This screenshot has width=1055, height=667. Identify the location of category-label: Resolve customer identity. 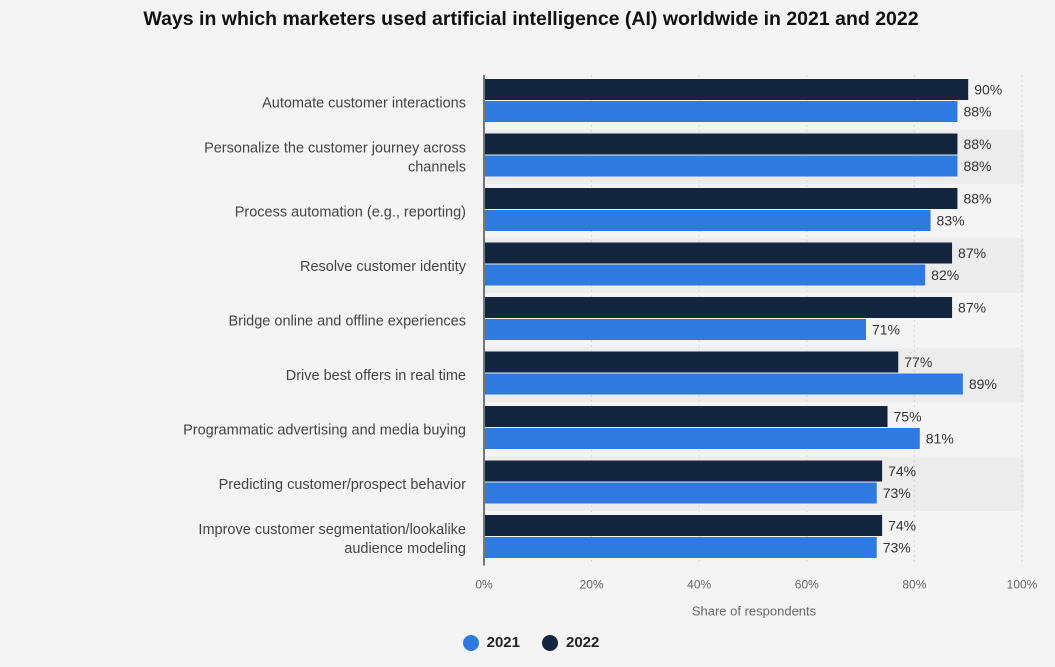
(383, 267).